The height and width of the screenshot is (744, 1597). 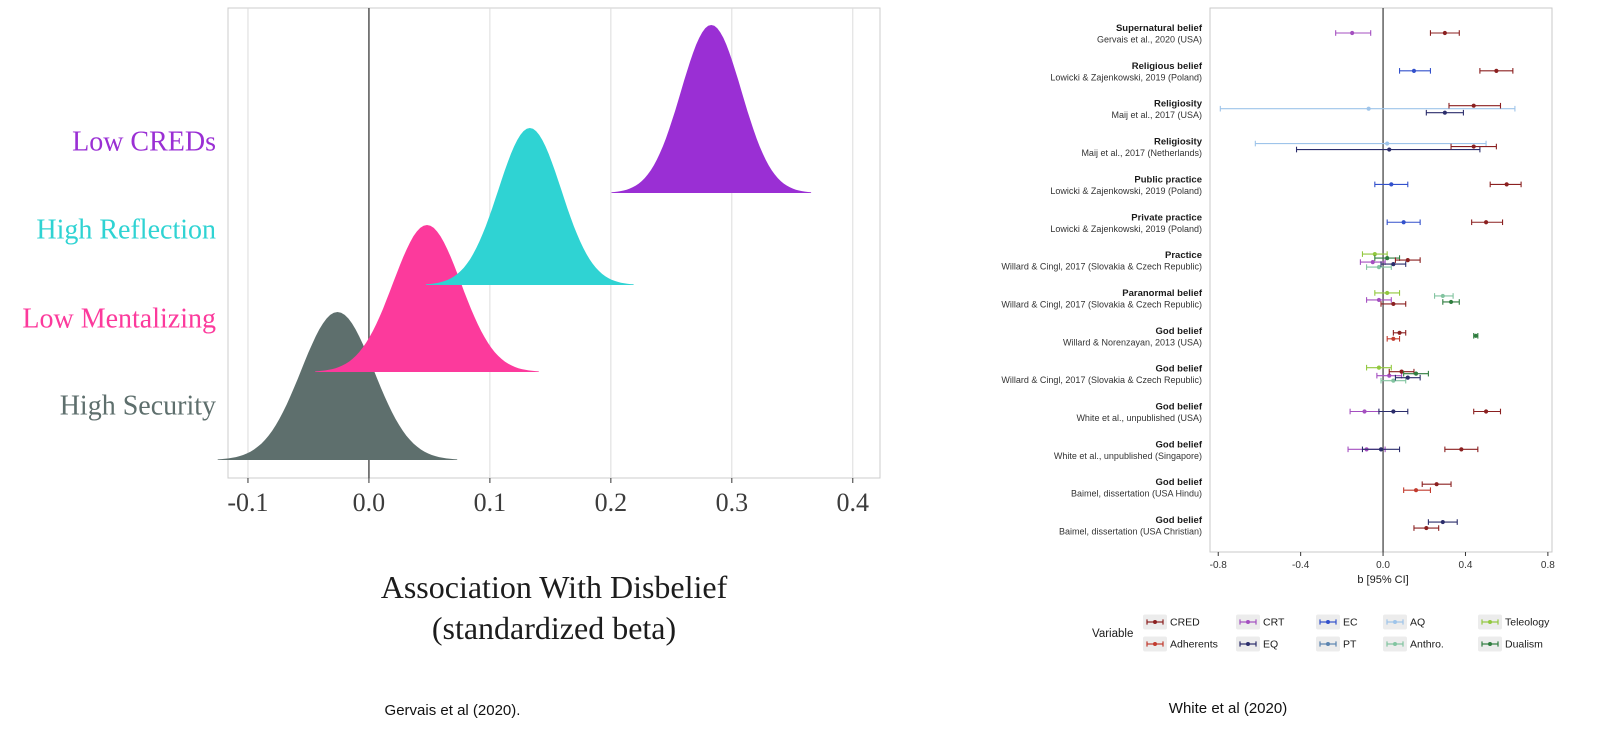 I want to click on legend-title: Variable, so click(x=1112, y=634).